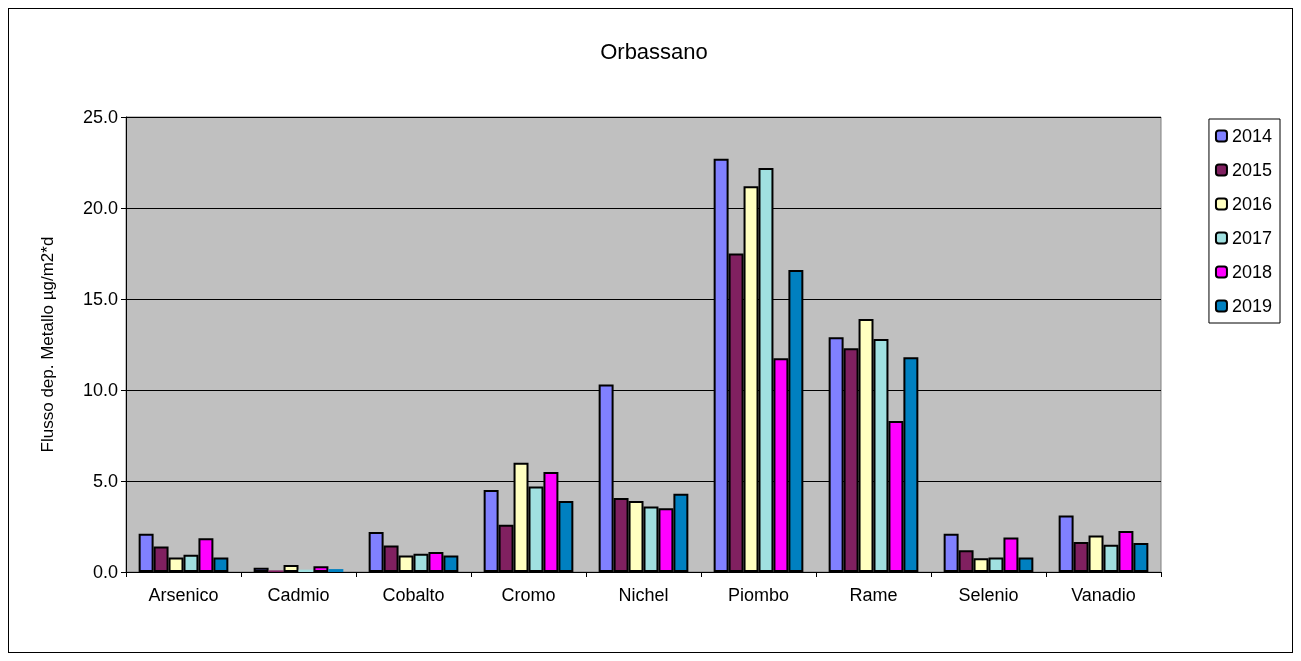 The image size is (1301, 661). Describe the element at coordinates (873, 595) in the screenshot. I see `x-tick-label: Rame` at that location.